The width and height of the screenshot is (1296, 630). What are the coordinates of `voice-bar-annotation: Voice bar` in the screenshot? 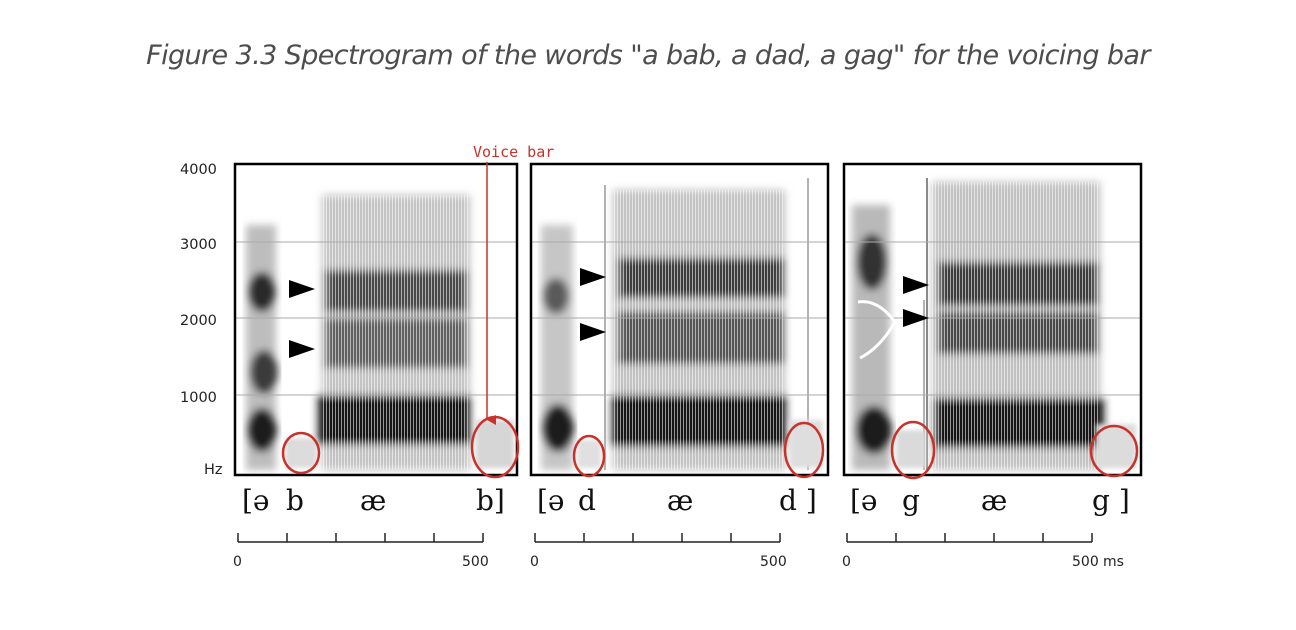 It's located at (513, 284).